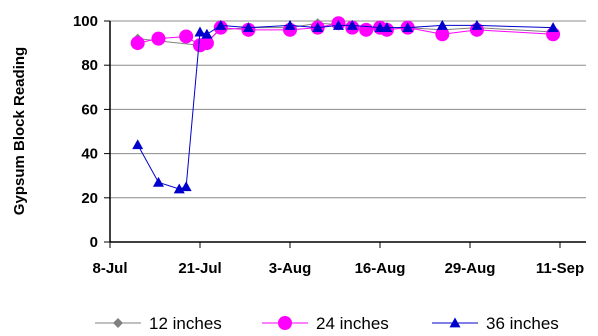 The image size is (598, 336). Describe the element at coordinates (94, 242) in the screenshot. I see `y-tick-label: 0` at that location.